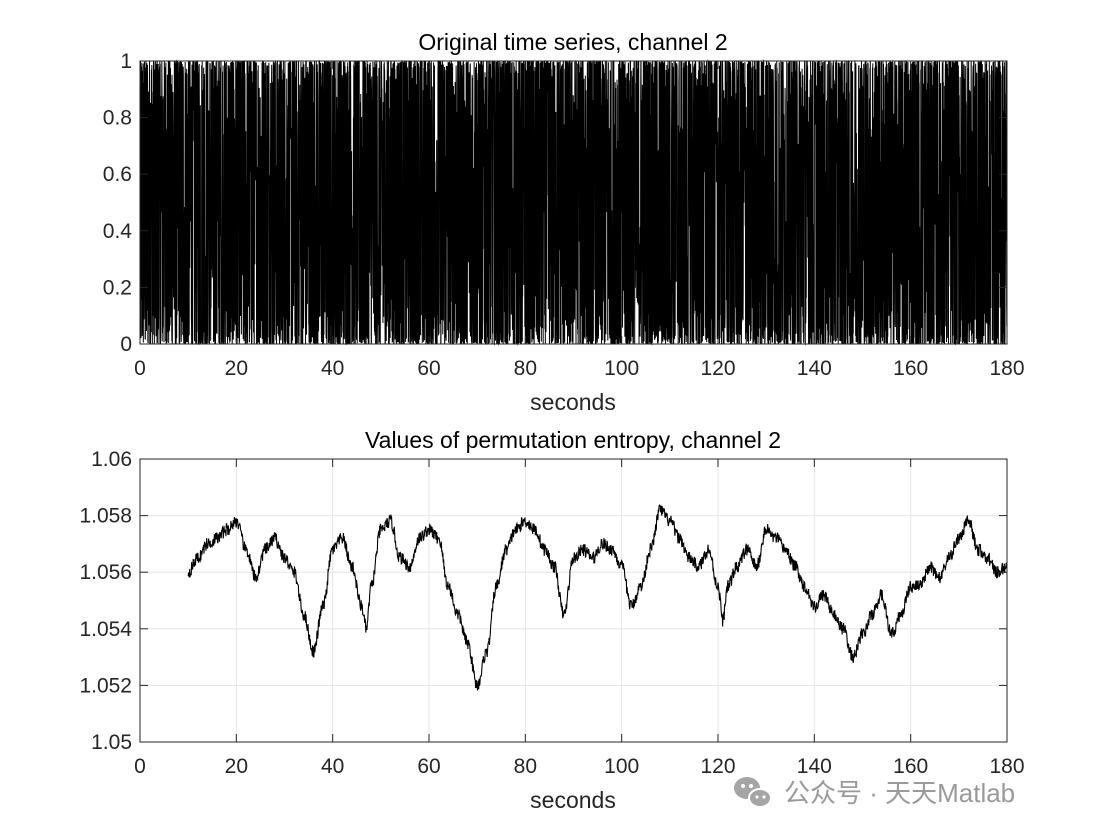  Describe the element at coordinates (428, 368) in the screenshot. I see `top-x-tick-label: 60` at that location.